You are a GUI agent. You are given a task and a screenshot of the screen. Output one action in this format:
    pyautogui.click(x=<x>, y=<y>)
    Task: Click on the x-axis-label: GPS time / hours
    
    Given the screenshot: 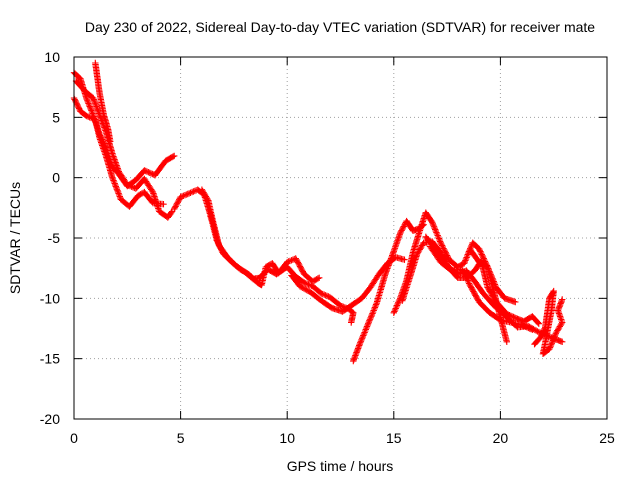 What is the action you would take?
    pyautogui.click(x=340, y=466)
    